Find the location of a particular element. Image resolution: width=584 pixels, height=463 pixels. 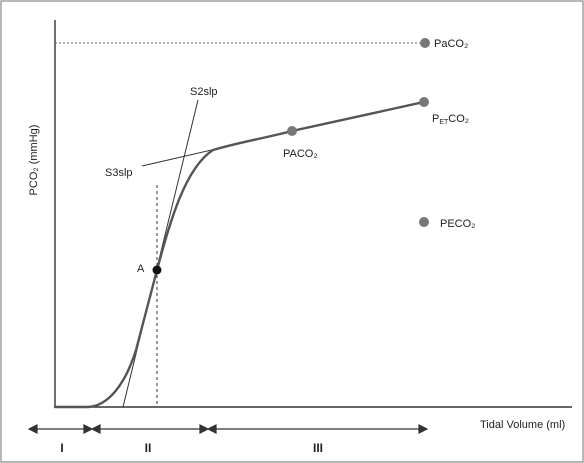

paco2-alveolar-label: PACO₂ is located at coordinates (300, 154).